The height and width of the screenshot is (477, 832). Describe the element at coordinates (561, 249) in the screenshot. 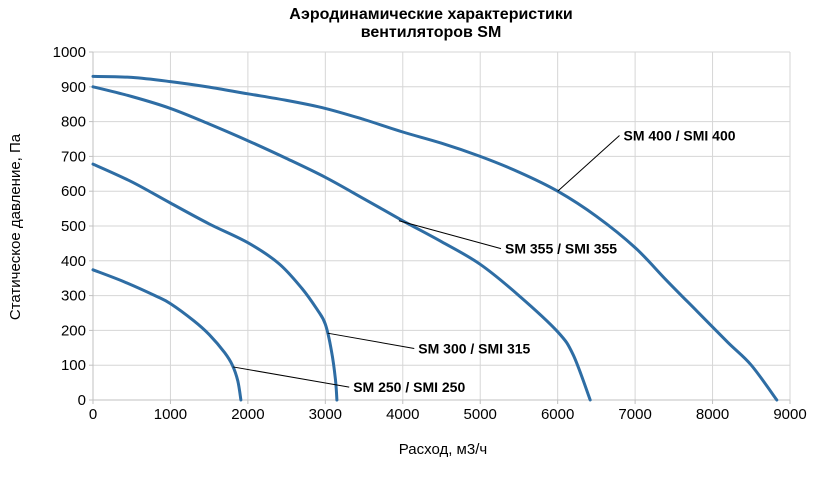

I see `series-label: SM 355 / SMI 355` at that location.